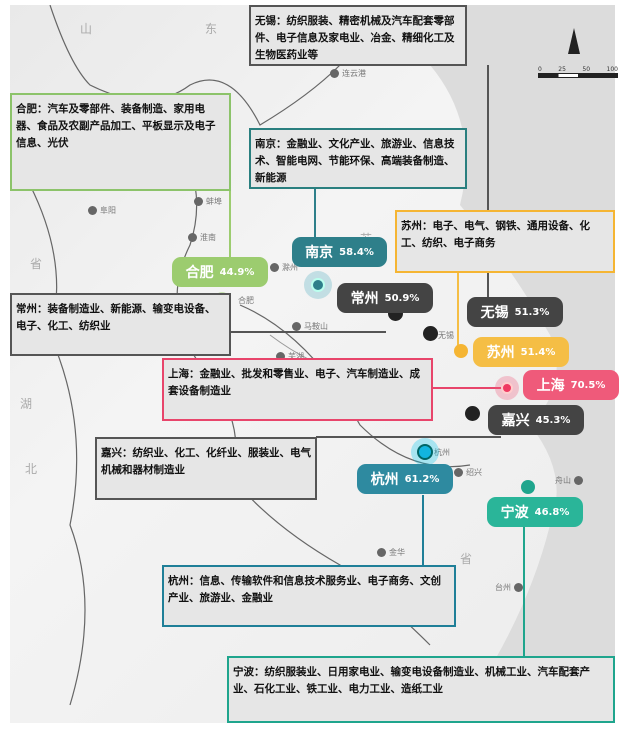  I want to click on connector-changzhou, so click(308, 332).